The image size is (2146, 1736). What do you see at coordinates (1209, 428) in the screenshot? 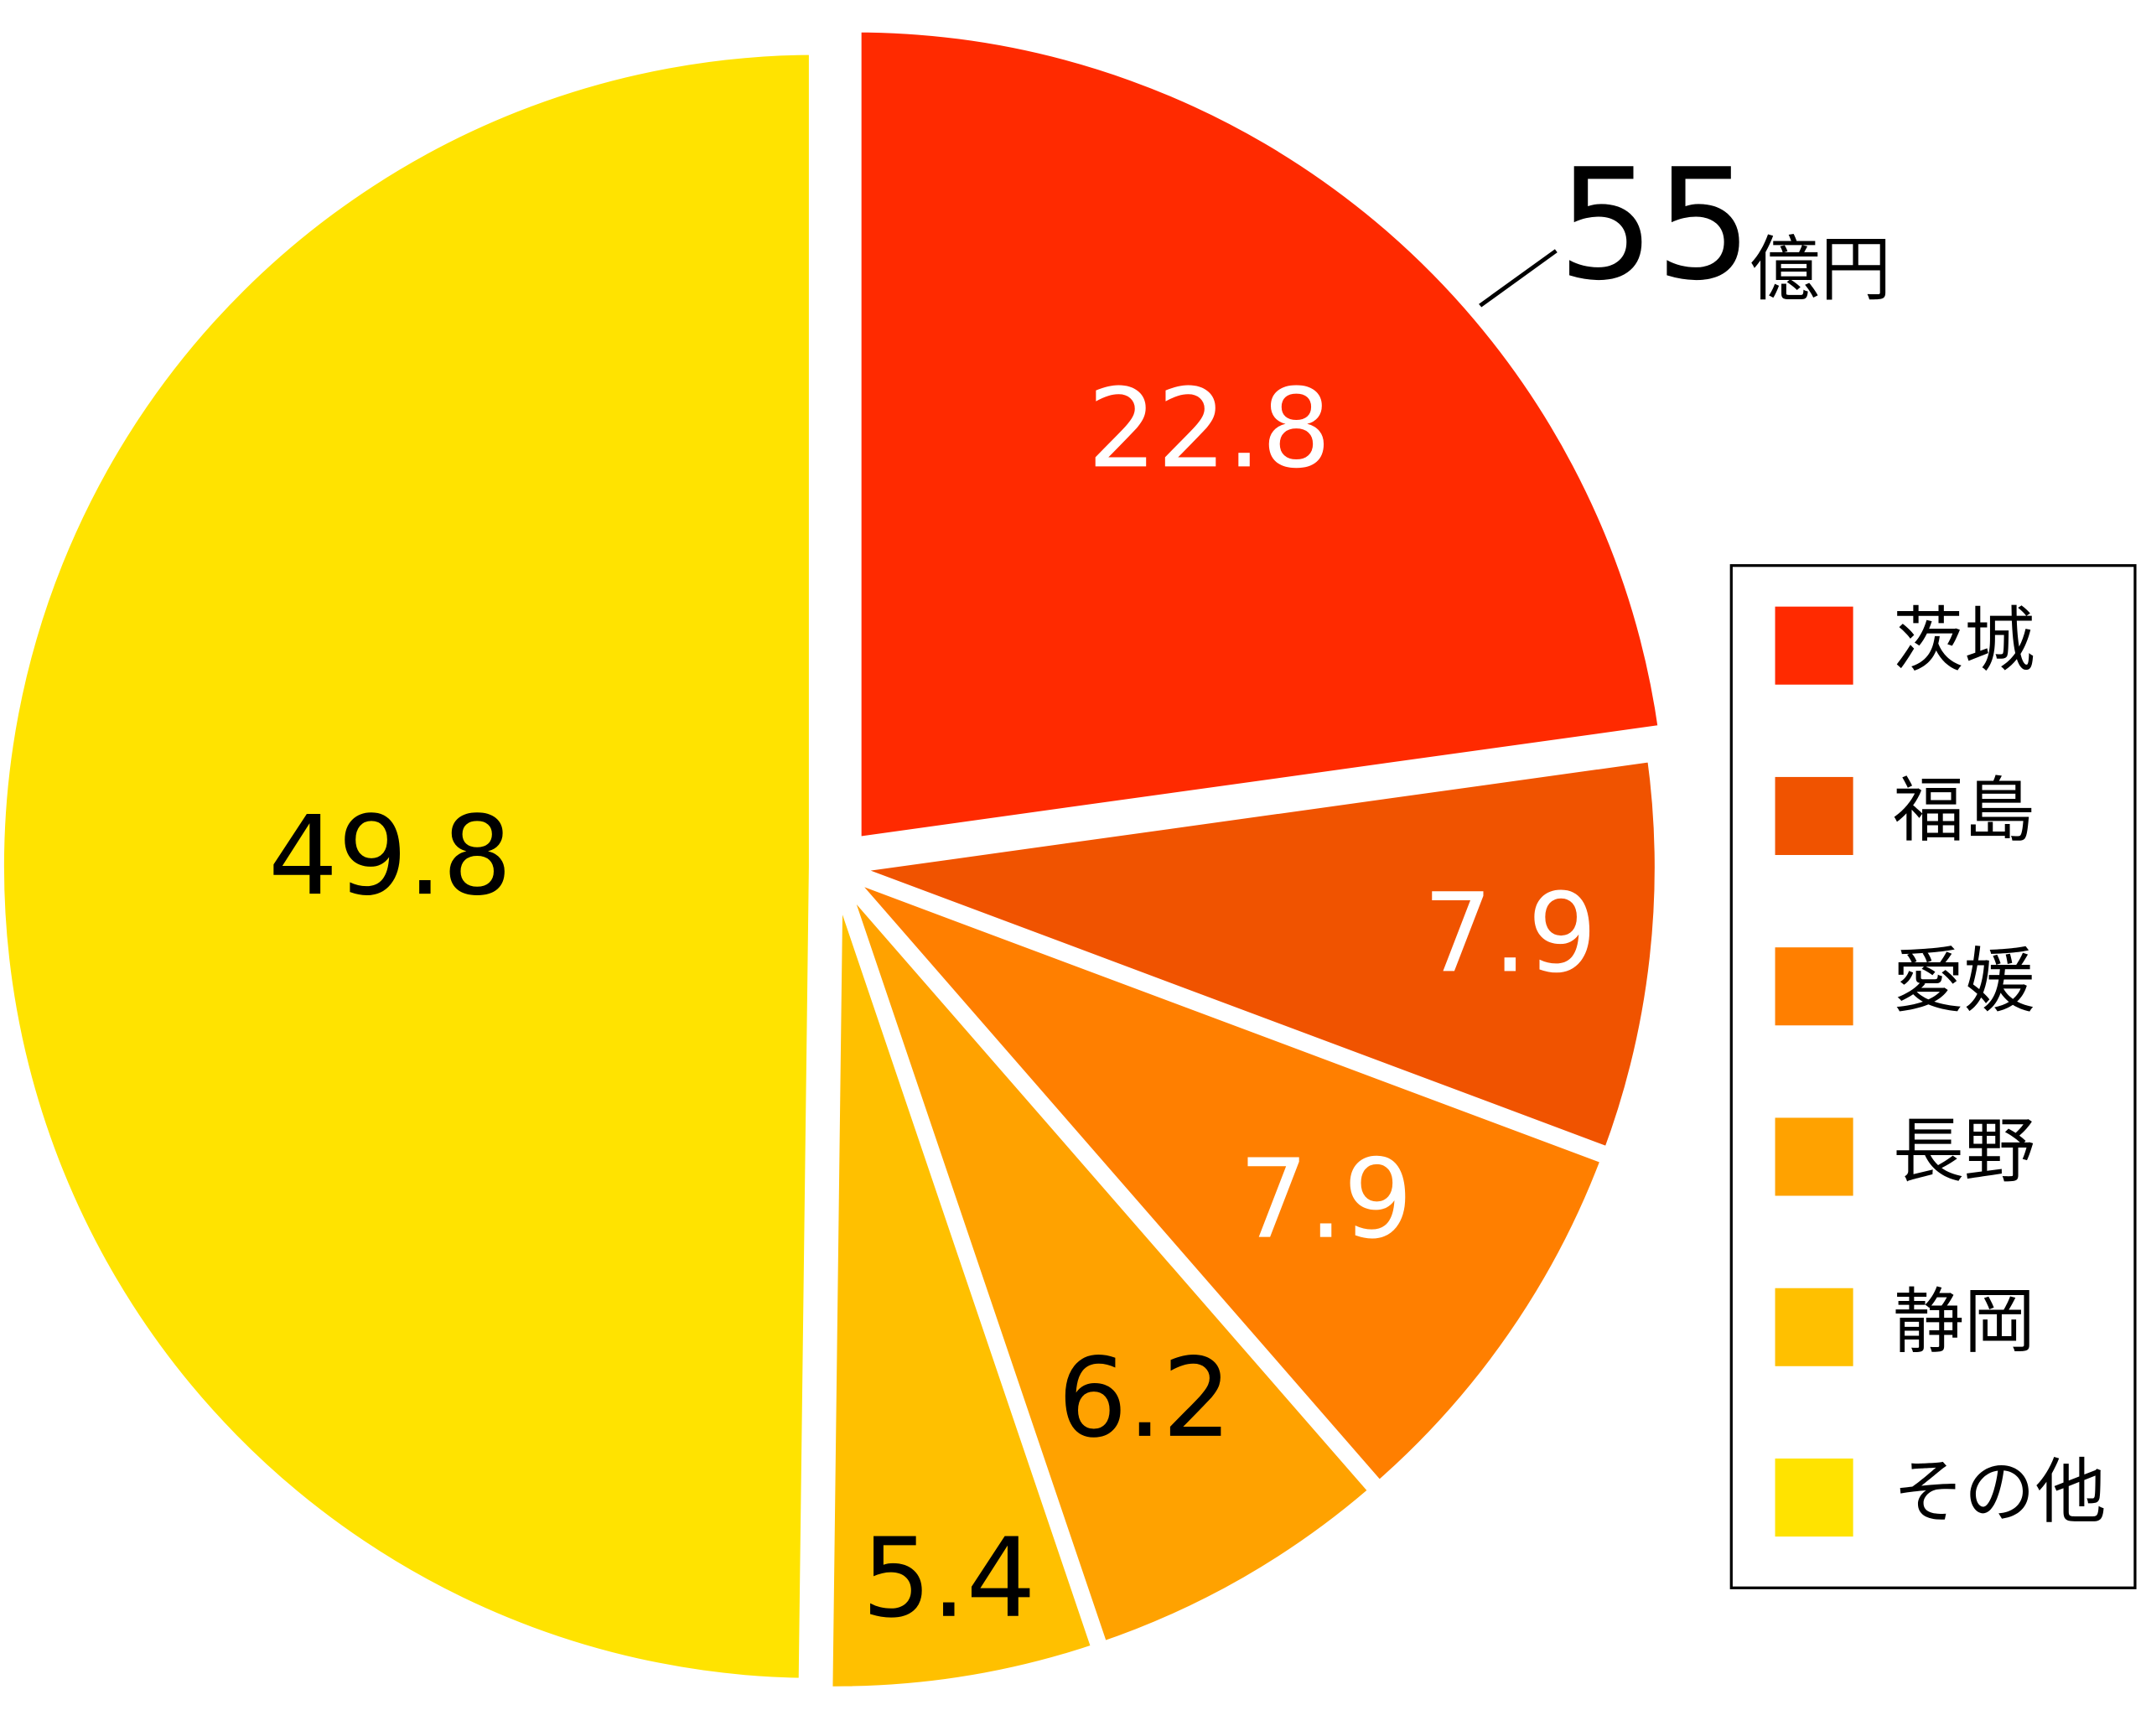
I see `slice-label: 22.8` at bounding box center [1209, 428].